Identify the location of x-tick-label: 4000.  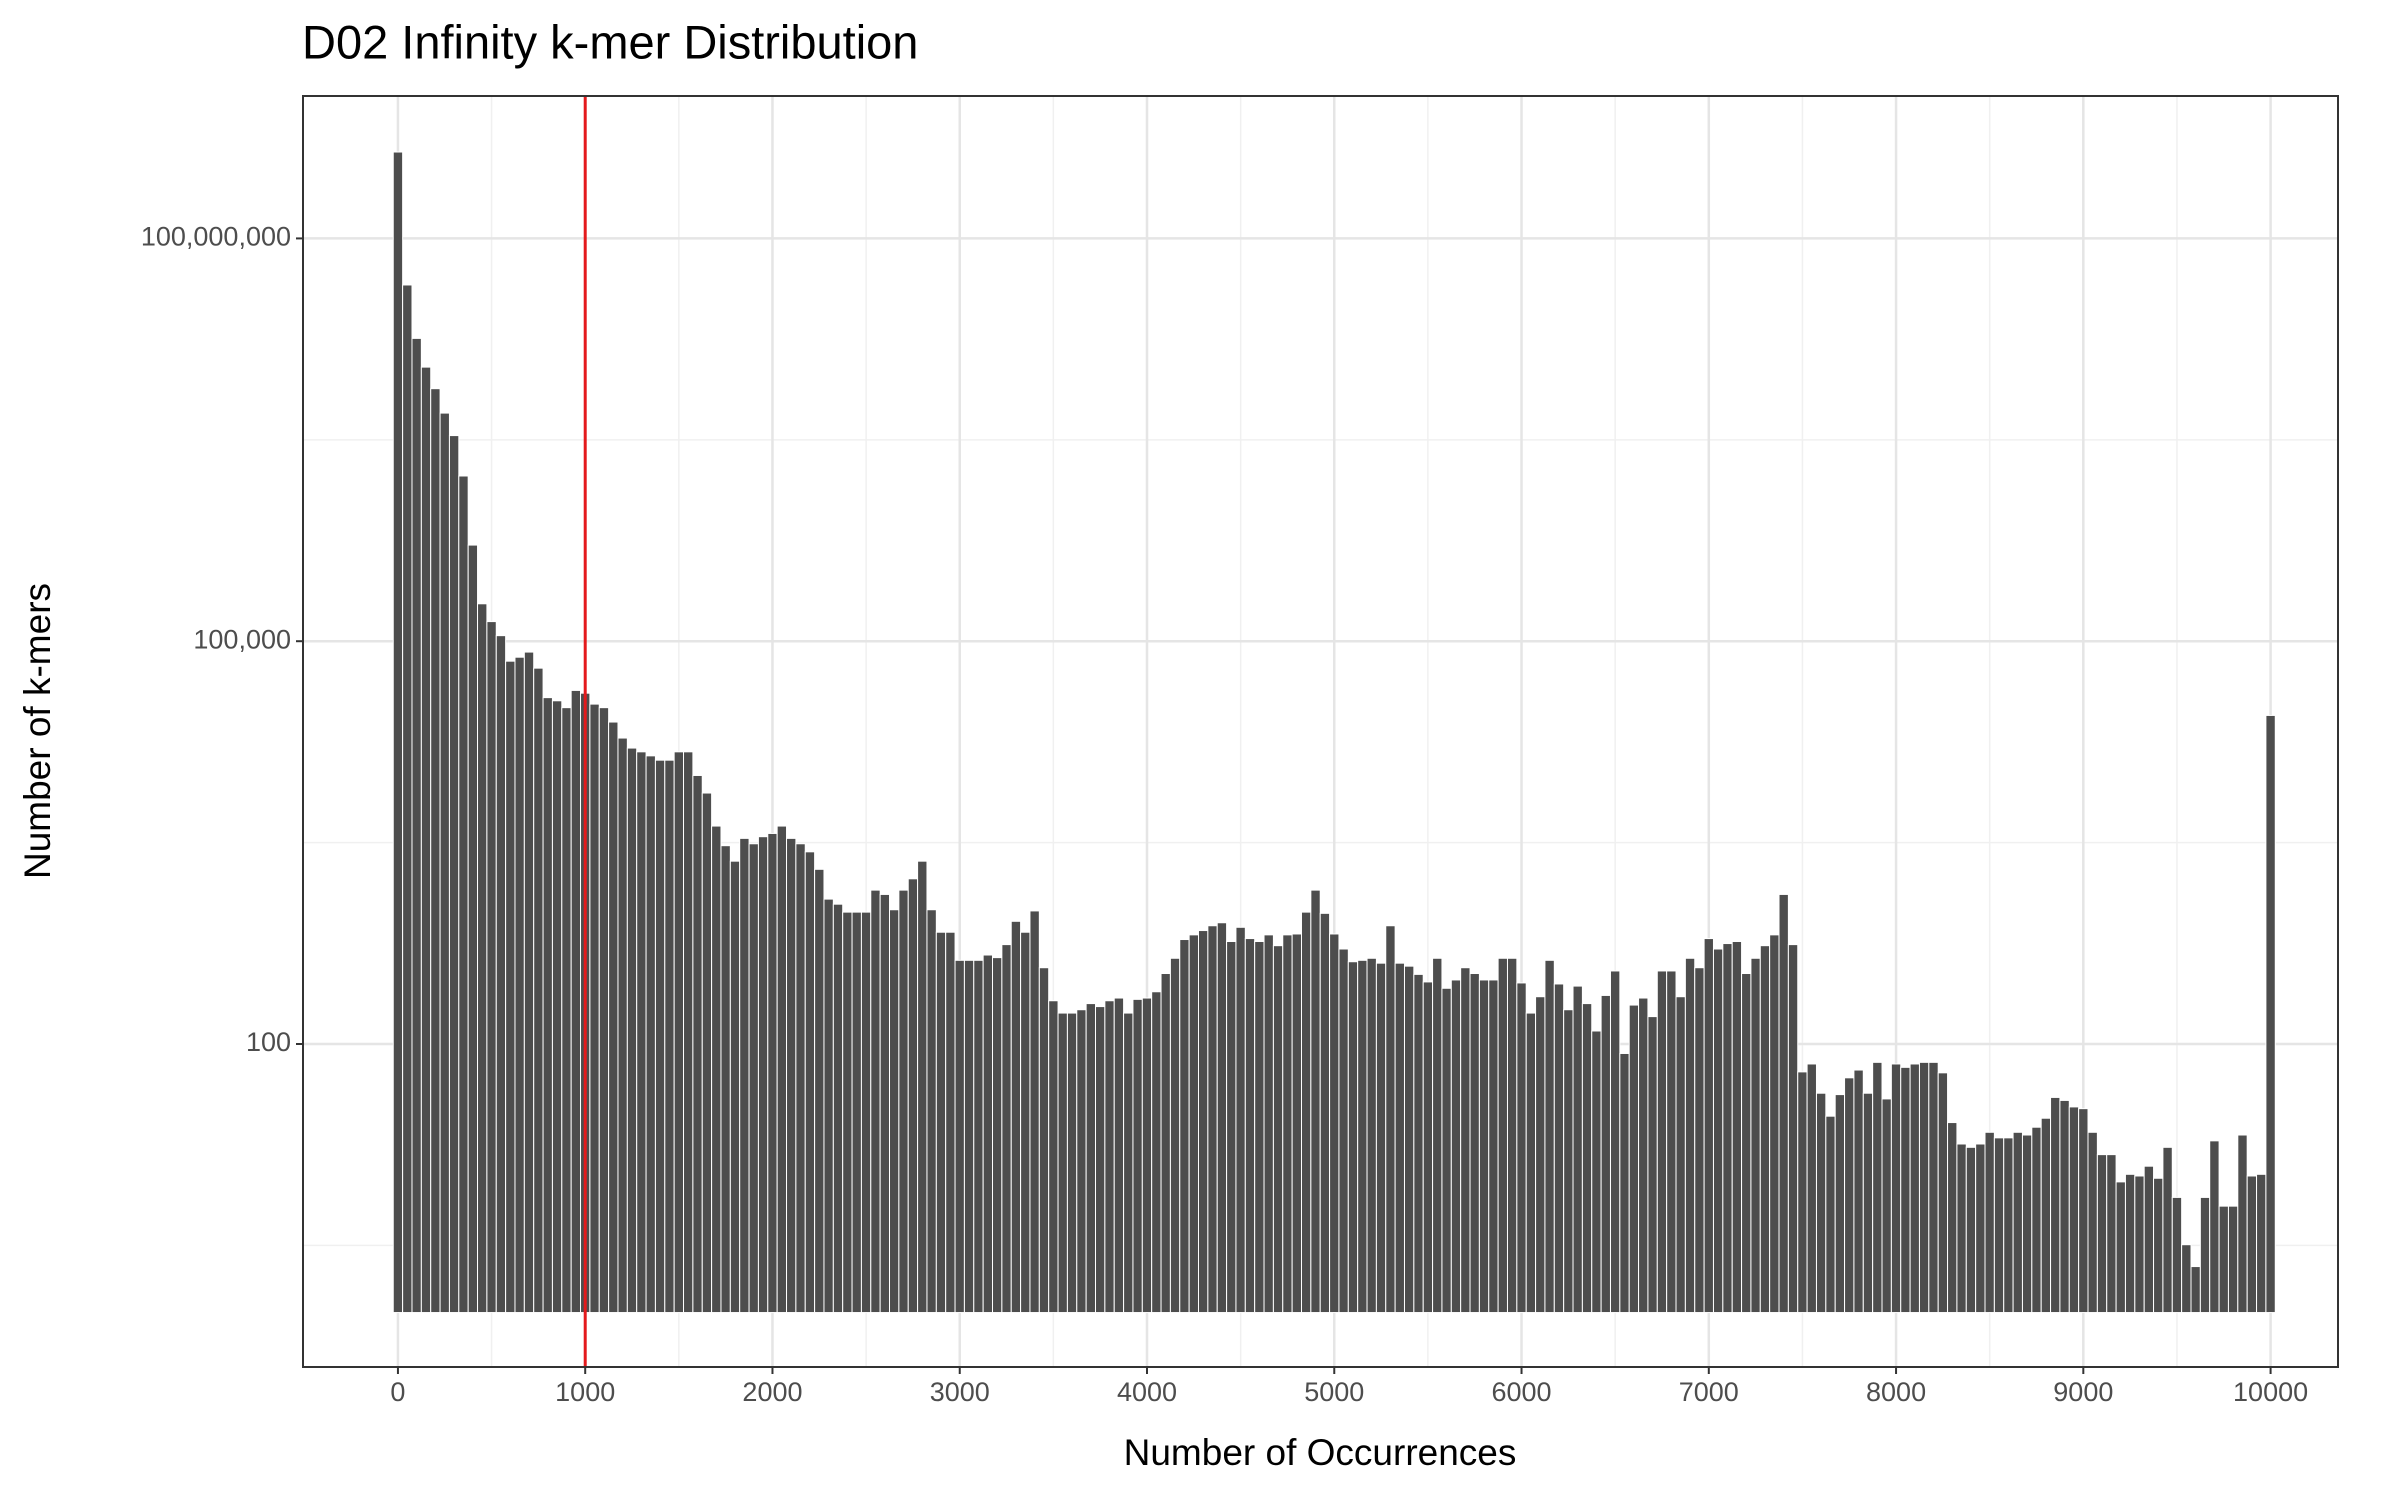
(1147, 1392).